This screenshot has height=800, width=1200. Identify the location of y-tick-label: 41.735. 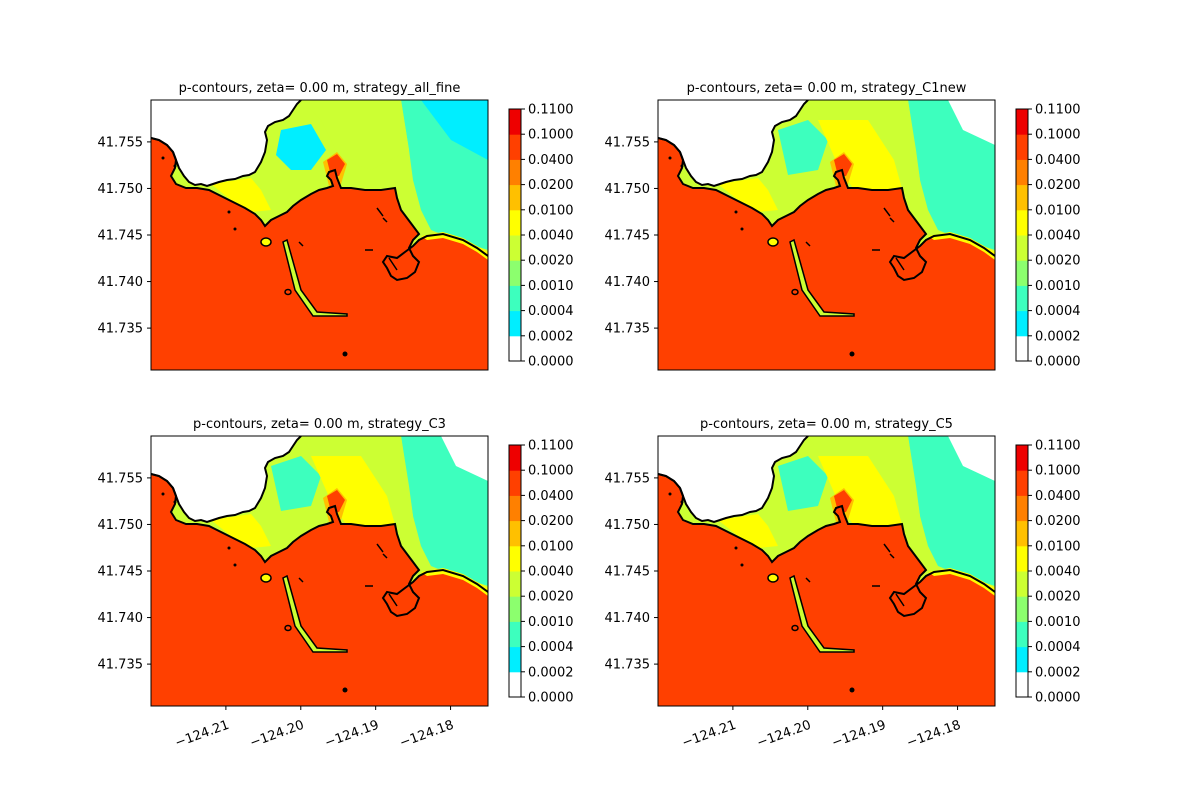
(121, 665).